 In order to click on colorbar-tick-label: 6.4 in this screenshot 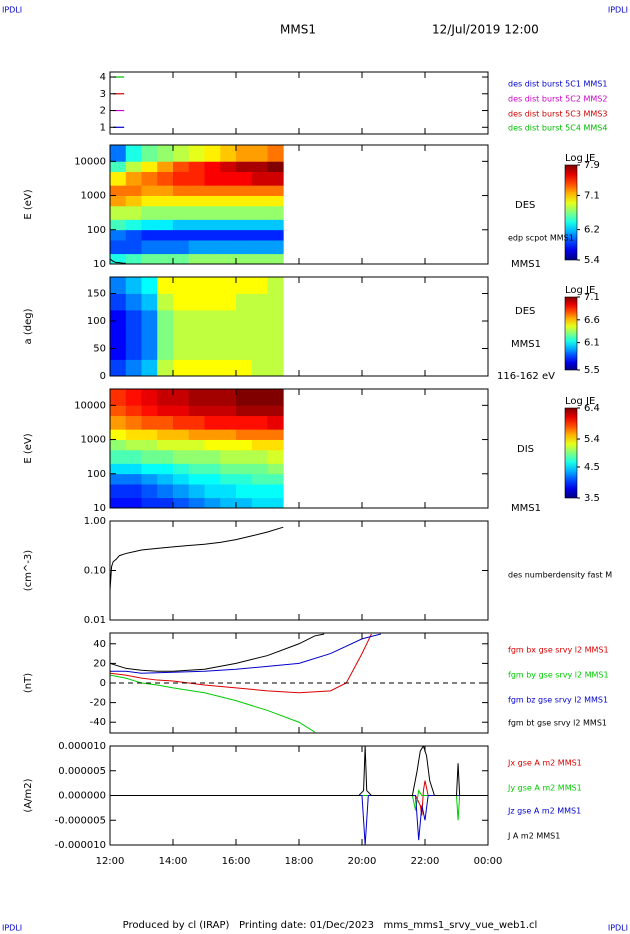, I will do `click(592, 408)`.